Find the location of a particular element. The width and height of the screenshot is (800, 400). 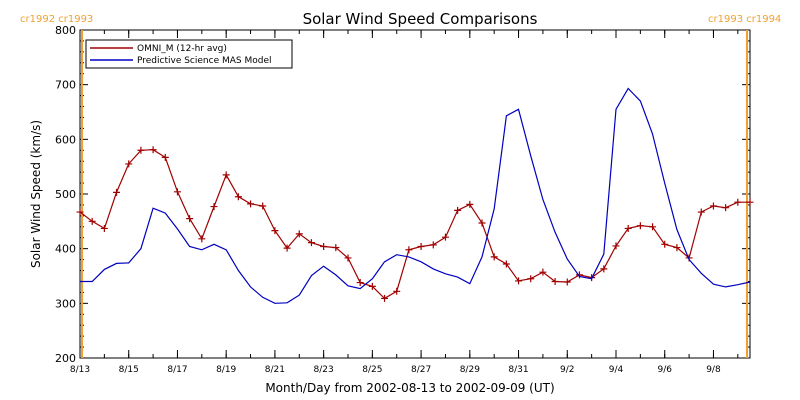

y-axis-title: Solar Wind Speed (km/s) is located at coordinates (36, 194).